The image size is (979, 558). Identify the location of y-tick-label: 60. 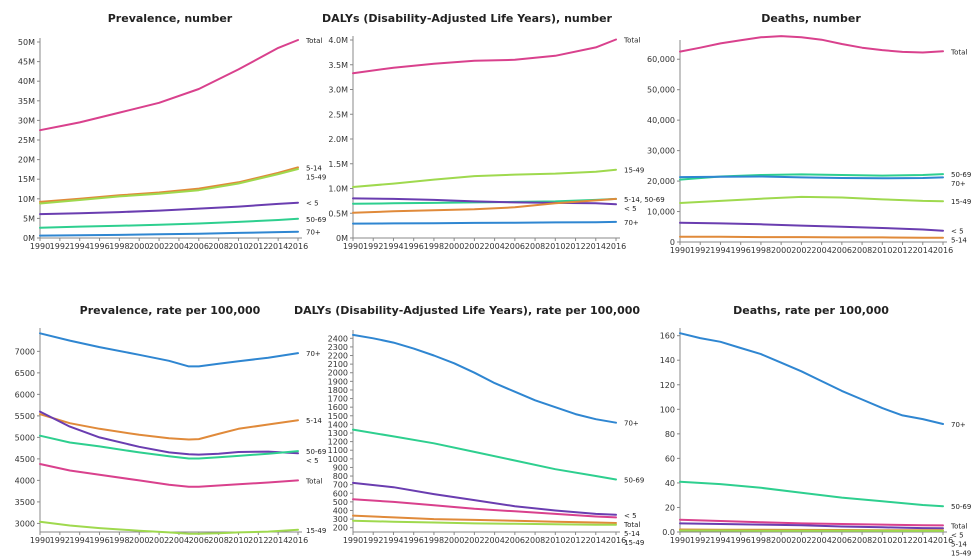
(670, 458).